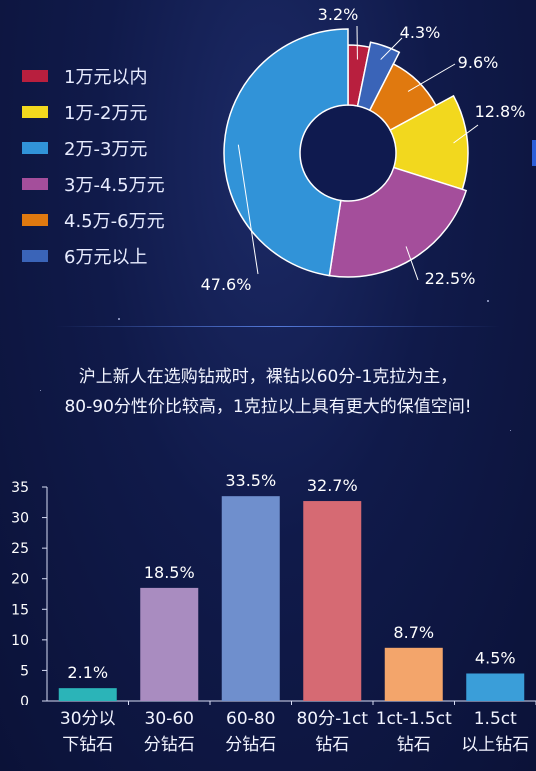 The image size is (536, 771). I want to click on x-category-label-line: 80分-1ct, so click(332, 719).